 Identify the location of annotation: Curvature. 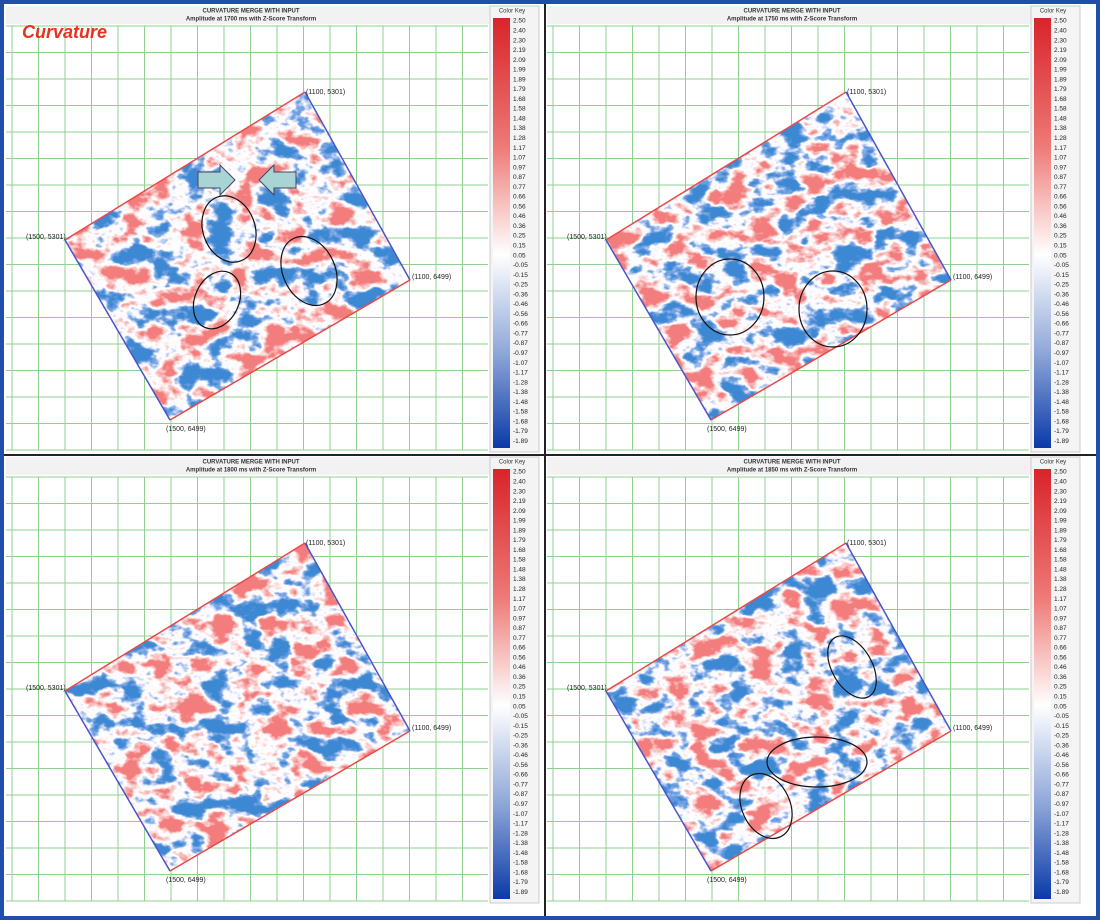
(64, 32).